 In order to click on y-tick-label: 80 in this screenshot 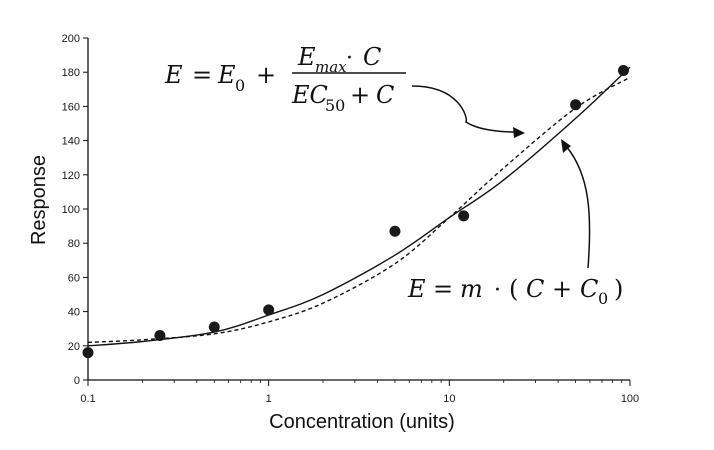, I will do `click(74, 244)`.